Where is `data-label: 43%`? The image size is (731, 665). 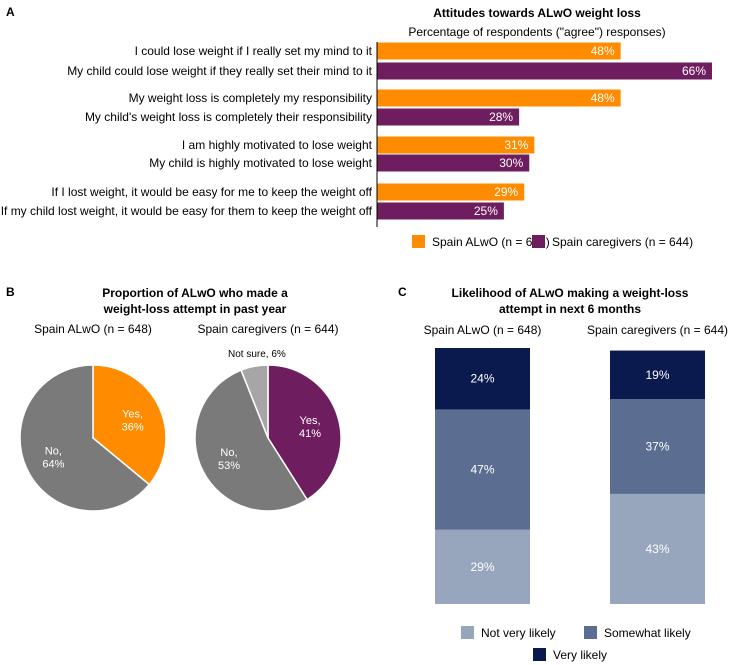 data-label: 43% is located at coordinates (657, 549).